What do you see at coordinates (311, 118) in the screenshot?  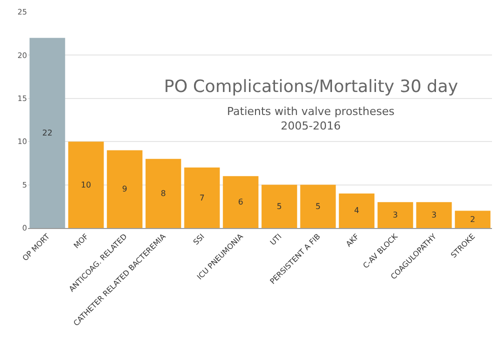 I see `text: Patients with valve prostheses 2005-2016` at bounding box center [311, 118].